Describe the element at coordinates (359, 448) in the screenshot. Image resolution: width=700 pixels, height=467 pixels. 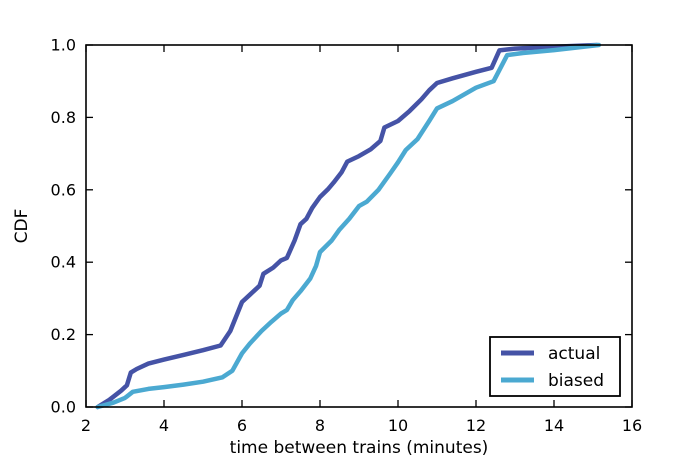
I see `x-axis-label: time between trains (minutes)` at that location.